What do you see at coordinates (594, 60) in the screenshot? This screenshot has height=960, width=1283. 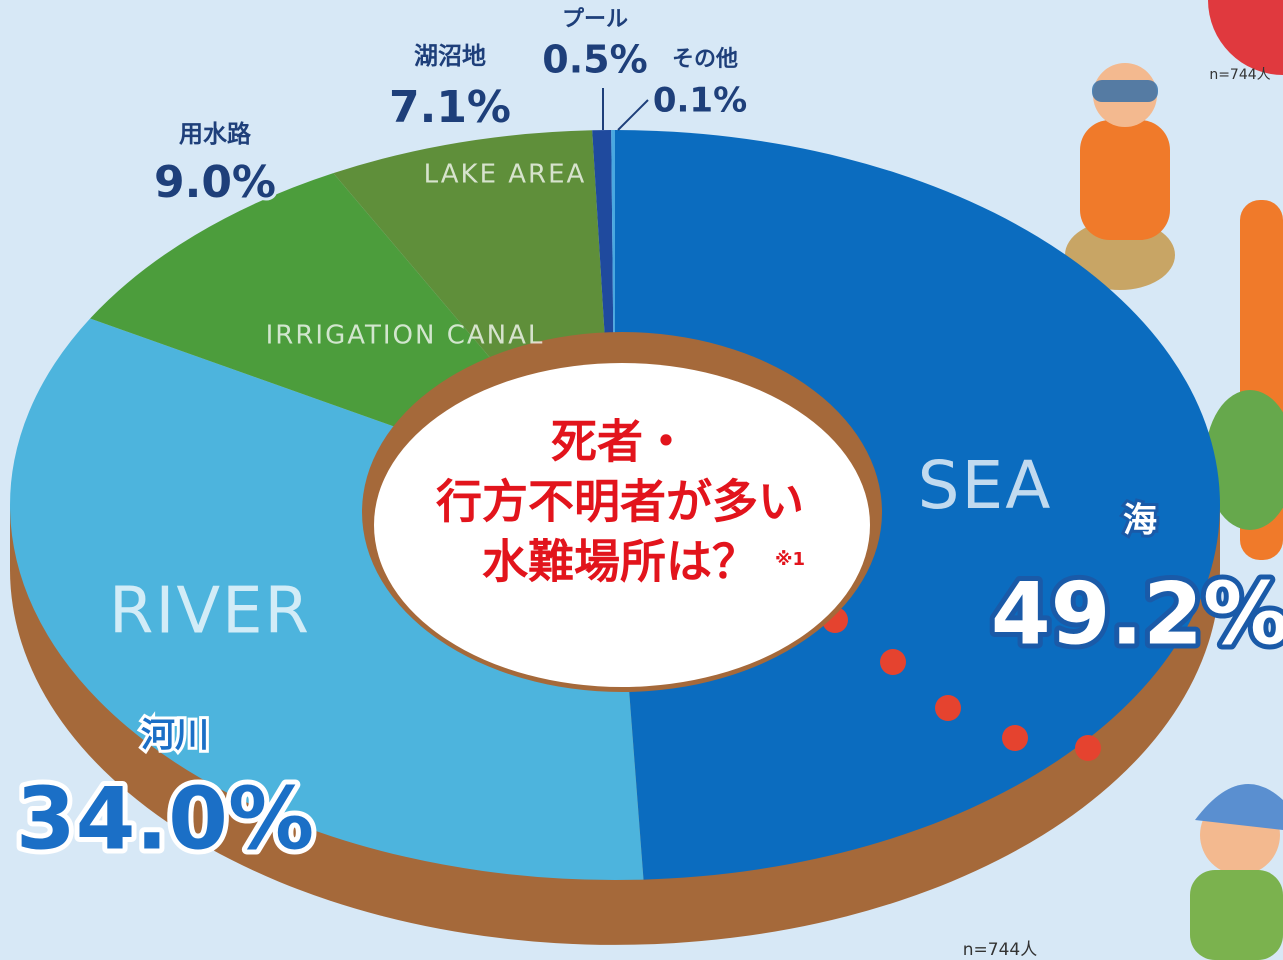 I see `value-label: 0.5%` at bounding box center [594, 60].